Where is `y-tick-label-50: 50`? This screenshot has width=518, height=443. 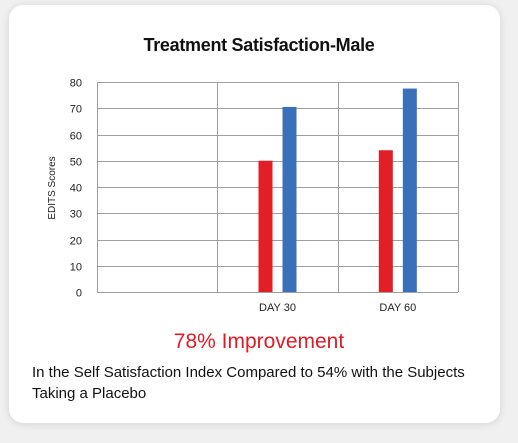 y-tick-label-50: 50 is located at coordinates (76, 163).